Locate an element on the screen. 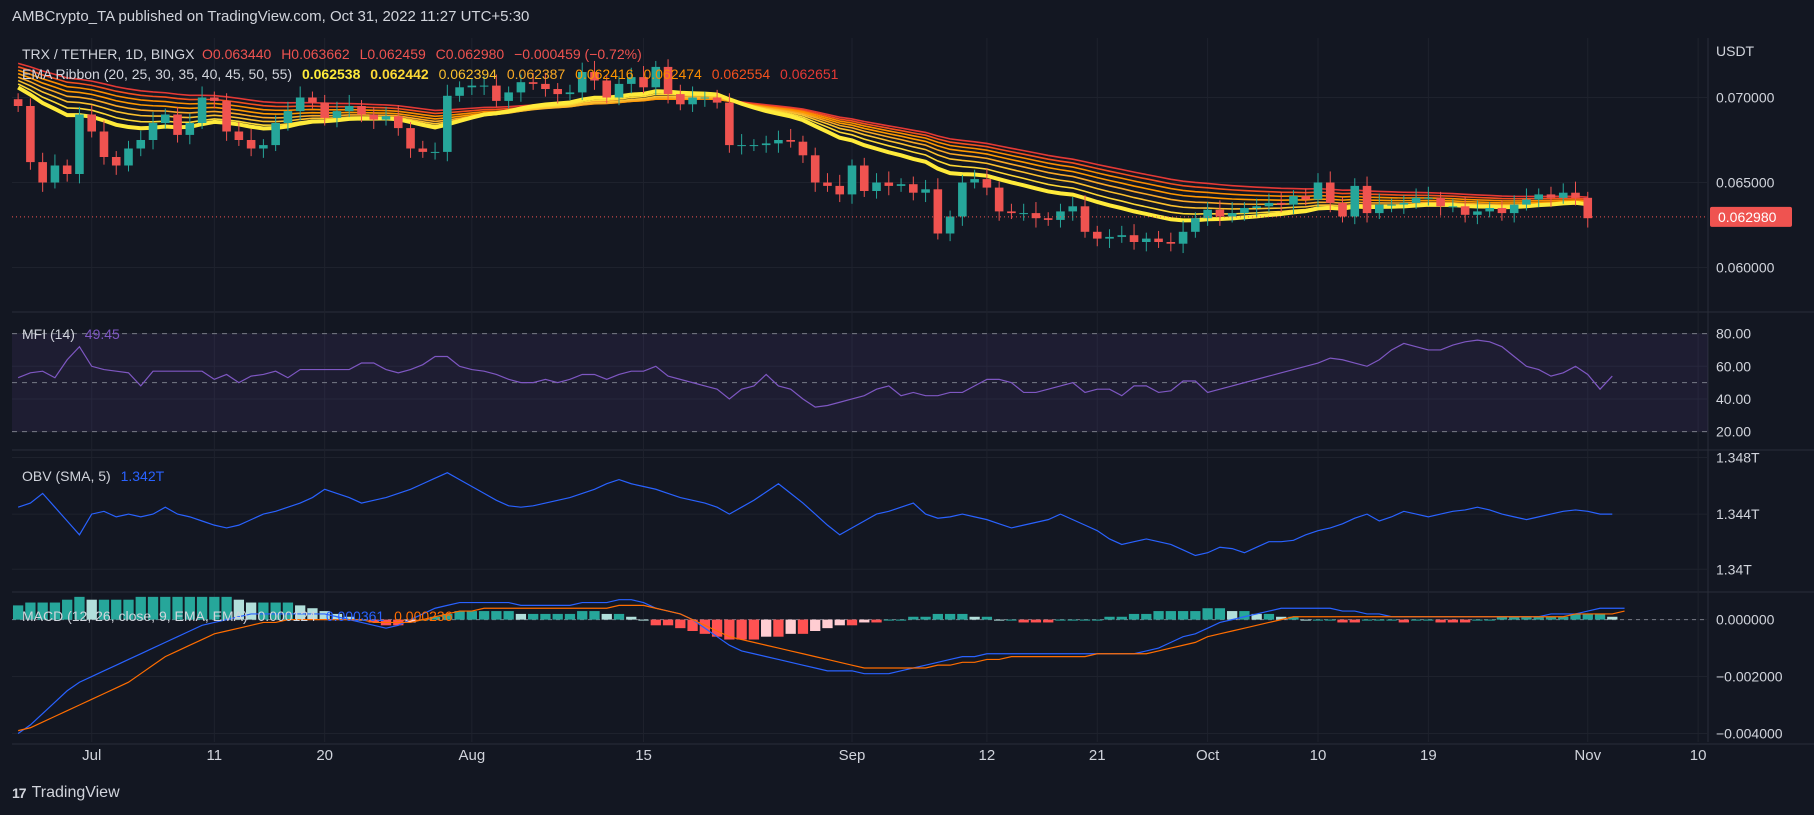 This screenshot has width=1814, height=815. y-tick-label: 40.00 is located at coordinates (1733, 399).